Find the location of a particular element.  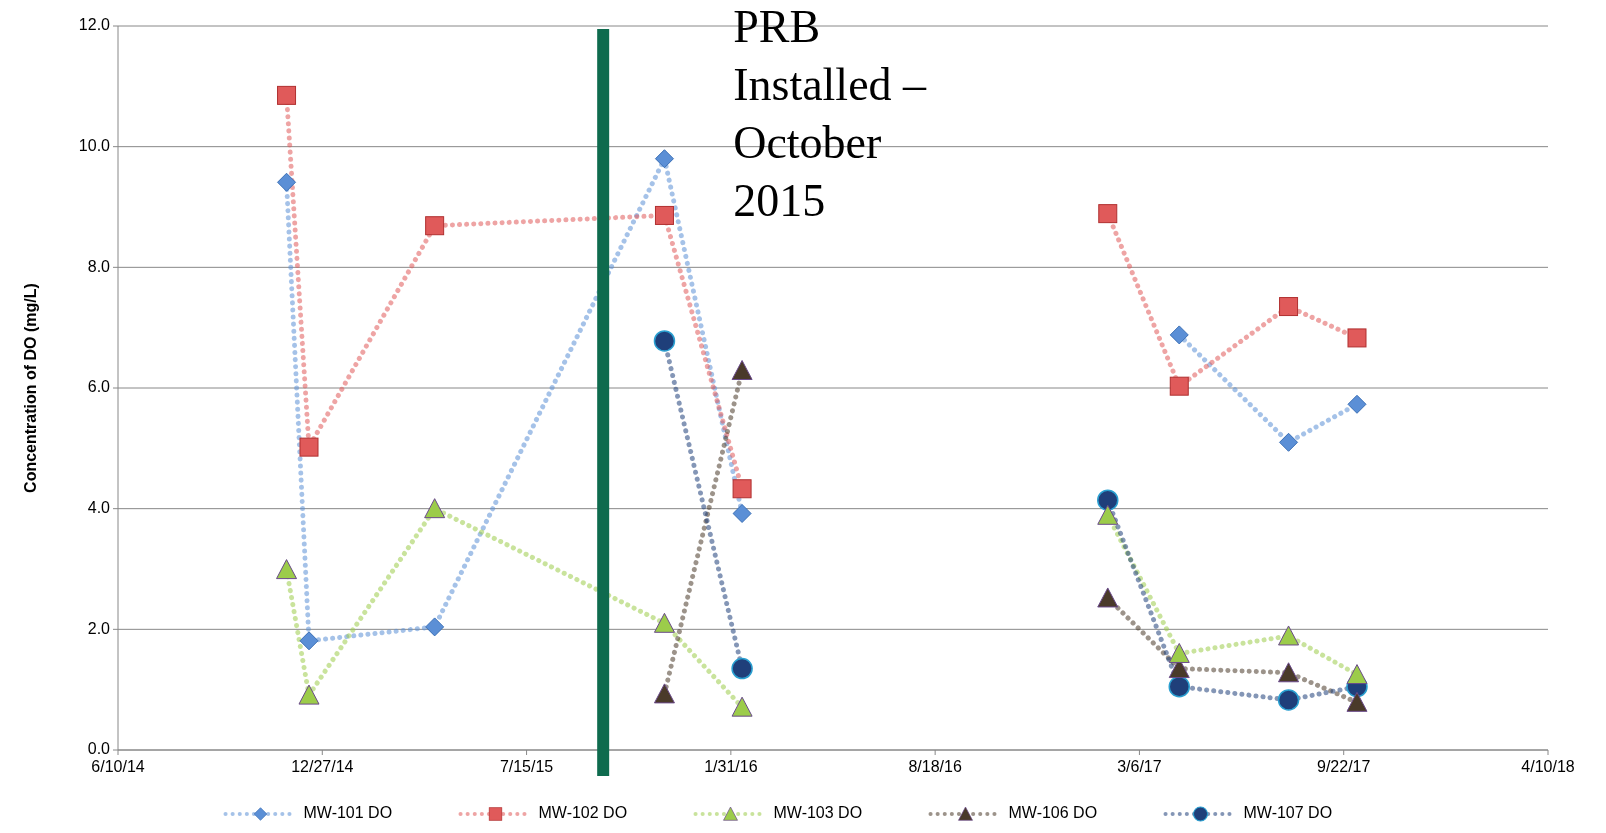

y-tick-label: 0.0 is located at coordinates (99, 749).